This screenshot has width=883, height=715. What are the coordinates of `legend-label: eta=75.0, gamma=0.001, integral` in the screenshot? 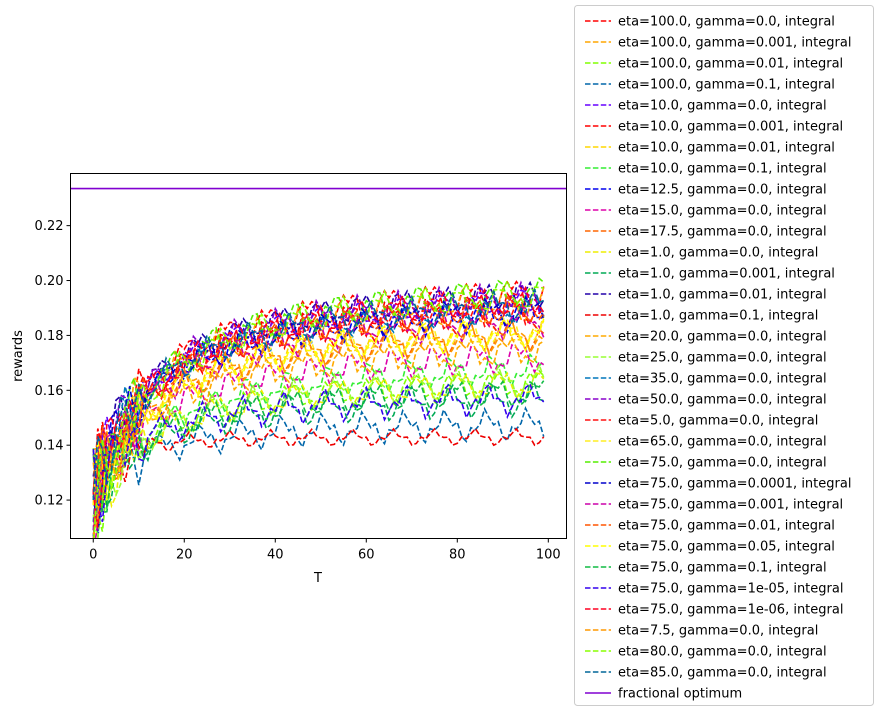 It's located at (730, 505).